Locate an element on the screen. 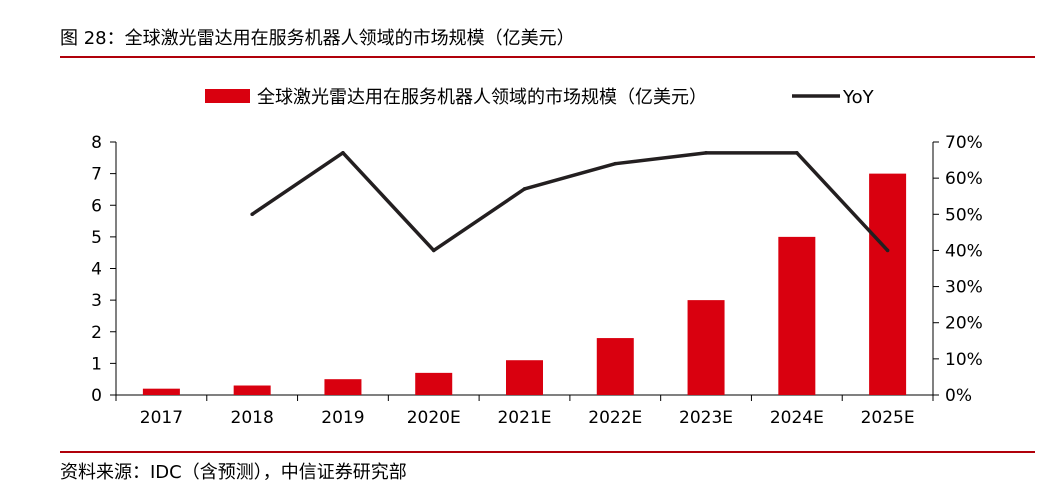 Image resolution: width=1064 pixels, height=492 pixels. x-axis-tick-label: 2019 is located at coordinates (342, 418).